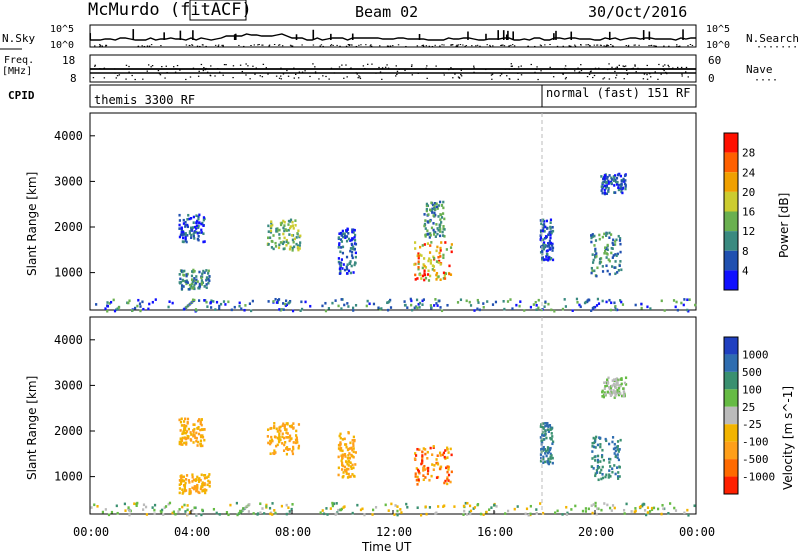 This screenshot has width=800, height=554. Describe the element at coordinates (731, 211) in the screenshot. I see `colorbar-frame` at that location.